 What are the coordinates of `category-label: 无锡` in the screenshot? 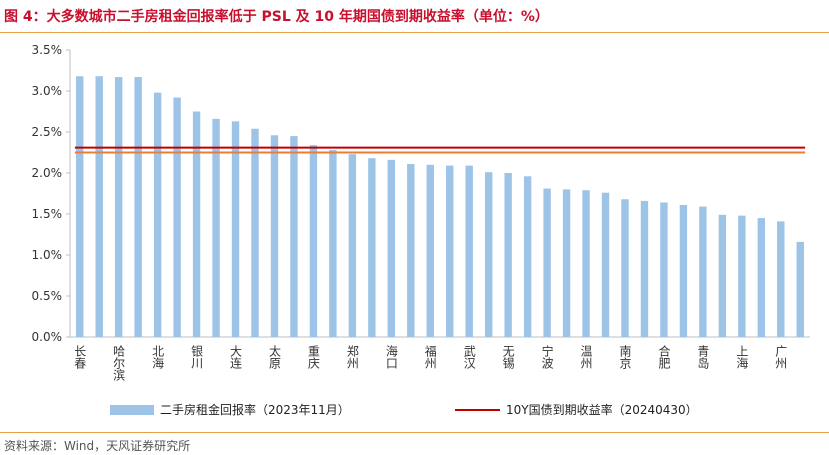 It's located at (508, 357).